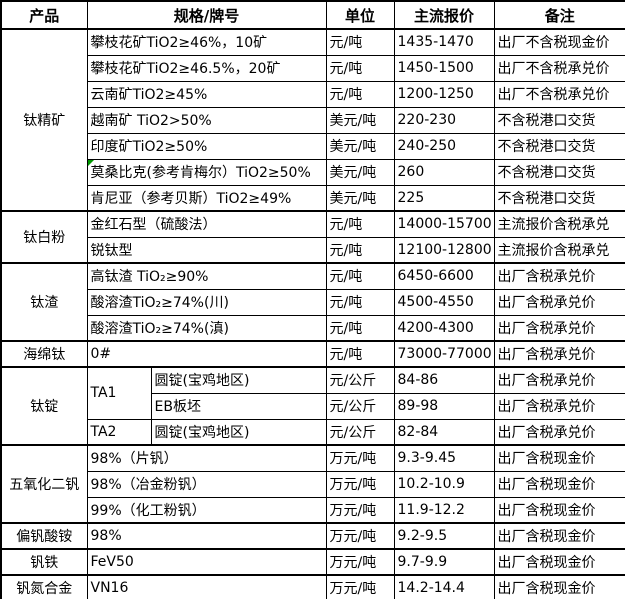 This screenshot has height=599, width=625. What do you see at coordinates (206, 536) in the screenshot?
I see `spec-cell: 98%` at bounding box center [206, 536].